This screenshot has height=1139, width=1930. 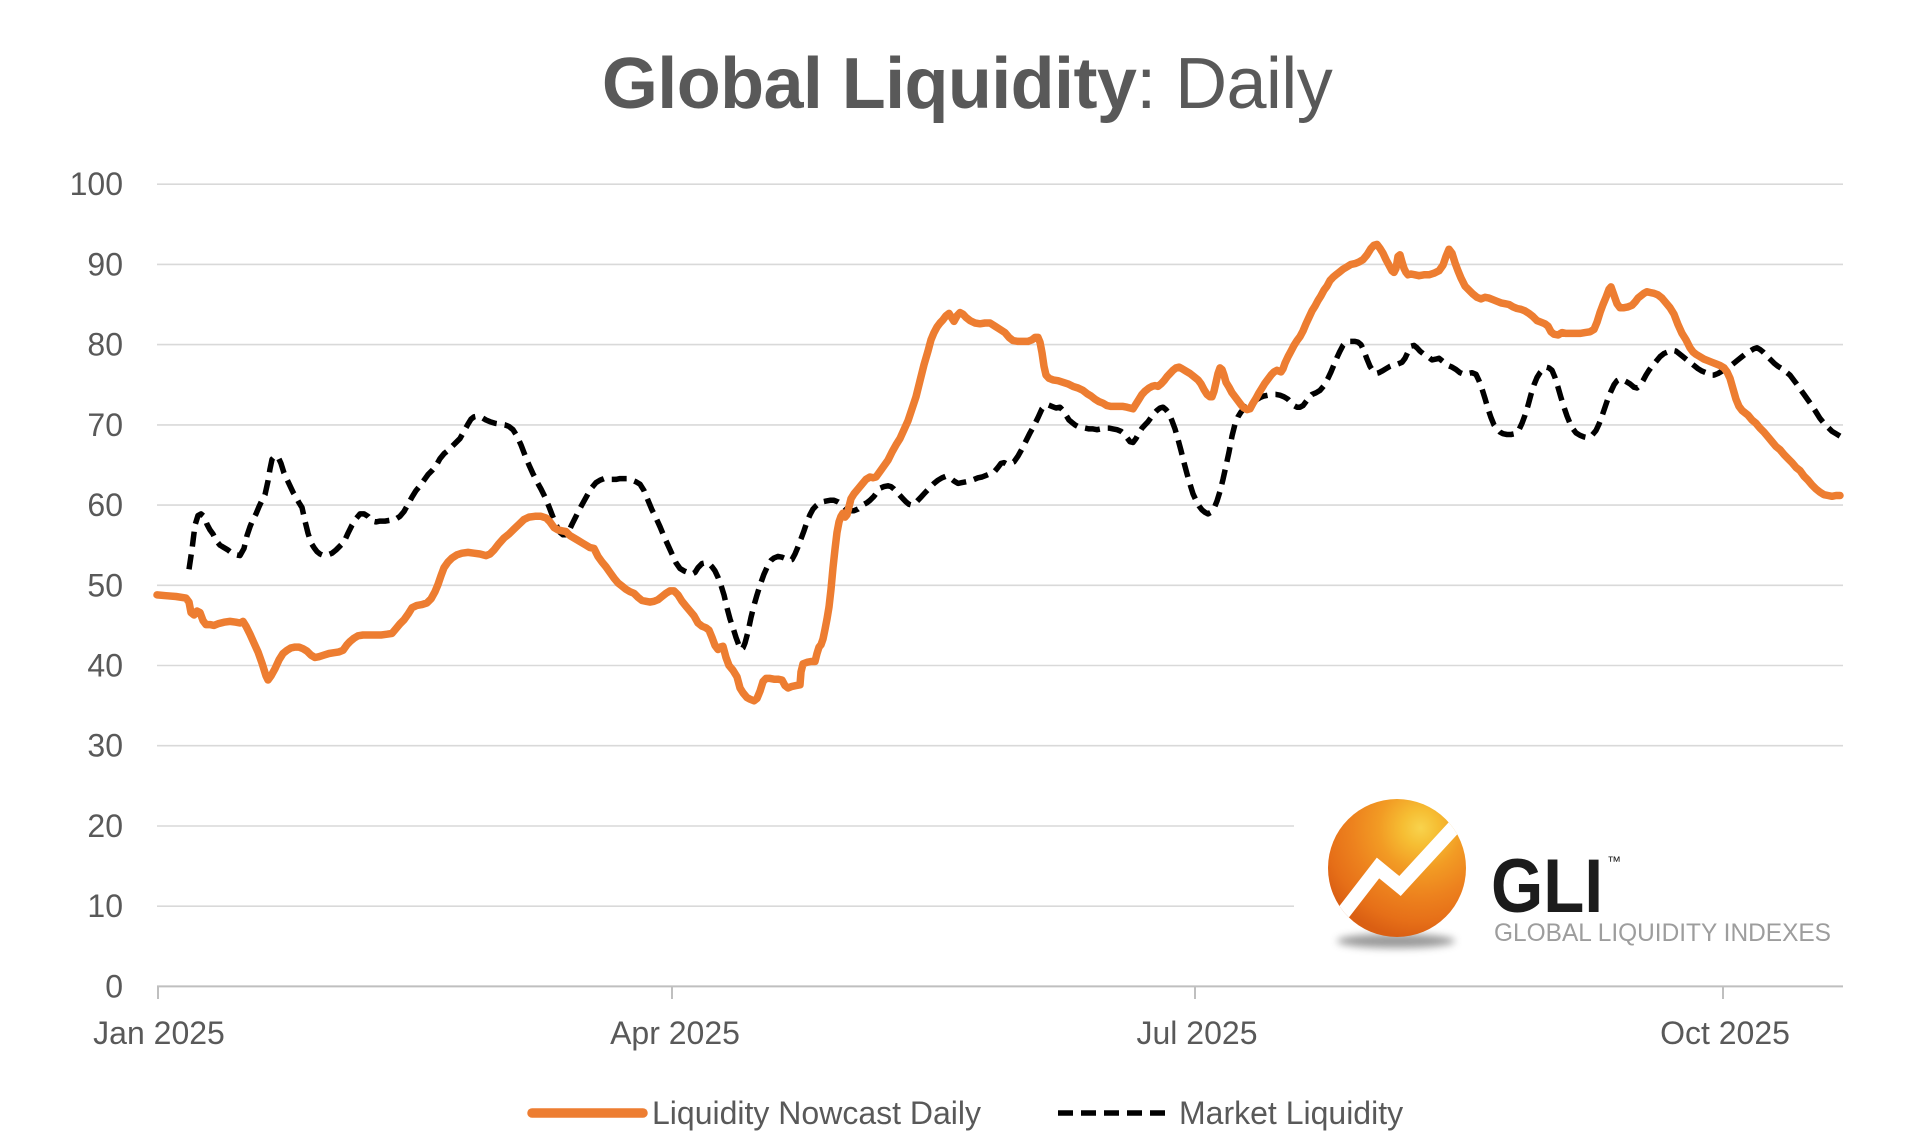 What do you see at coordinates (105, 264) in the screenshot?
I see `svg-text: 90` at bounding box center [105, 264].